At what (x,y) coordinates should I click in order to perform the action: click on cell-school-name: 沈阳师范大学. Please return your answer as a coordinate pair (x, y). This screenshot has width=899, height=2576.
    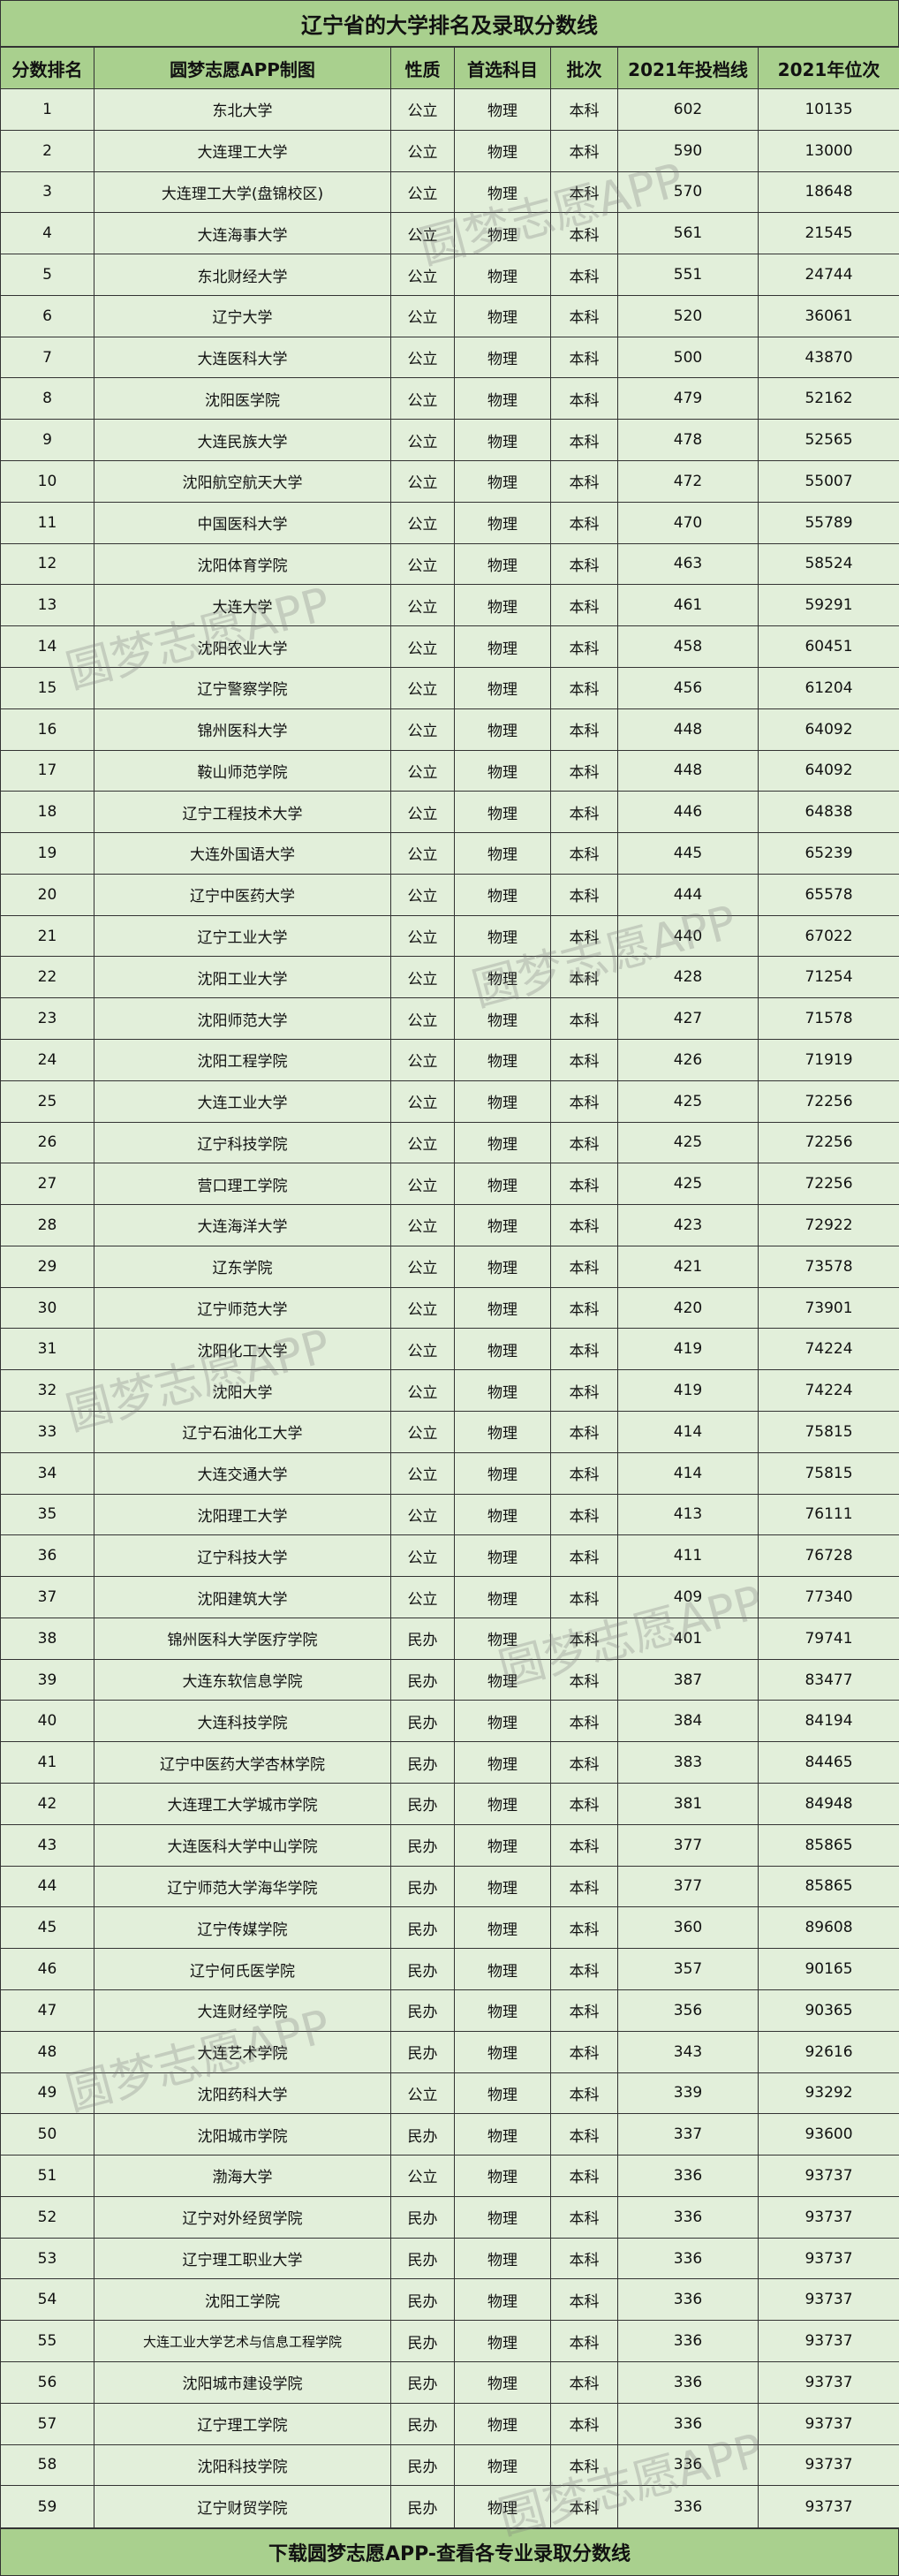
    Looking at the image, I should click on (242, 1018).